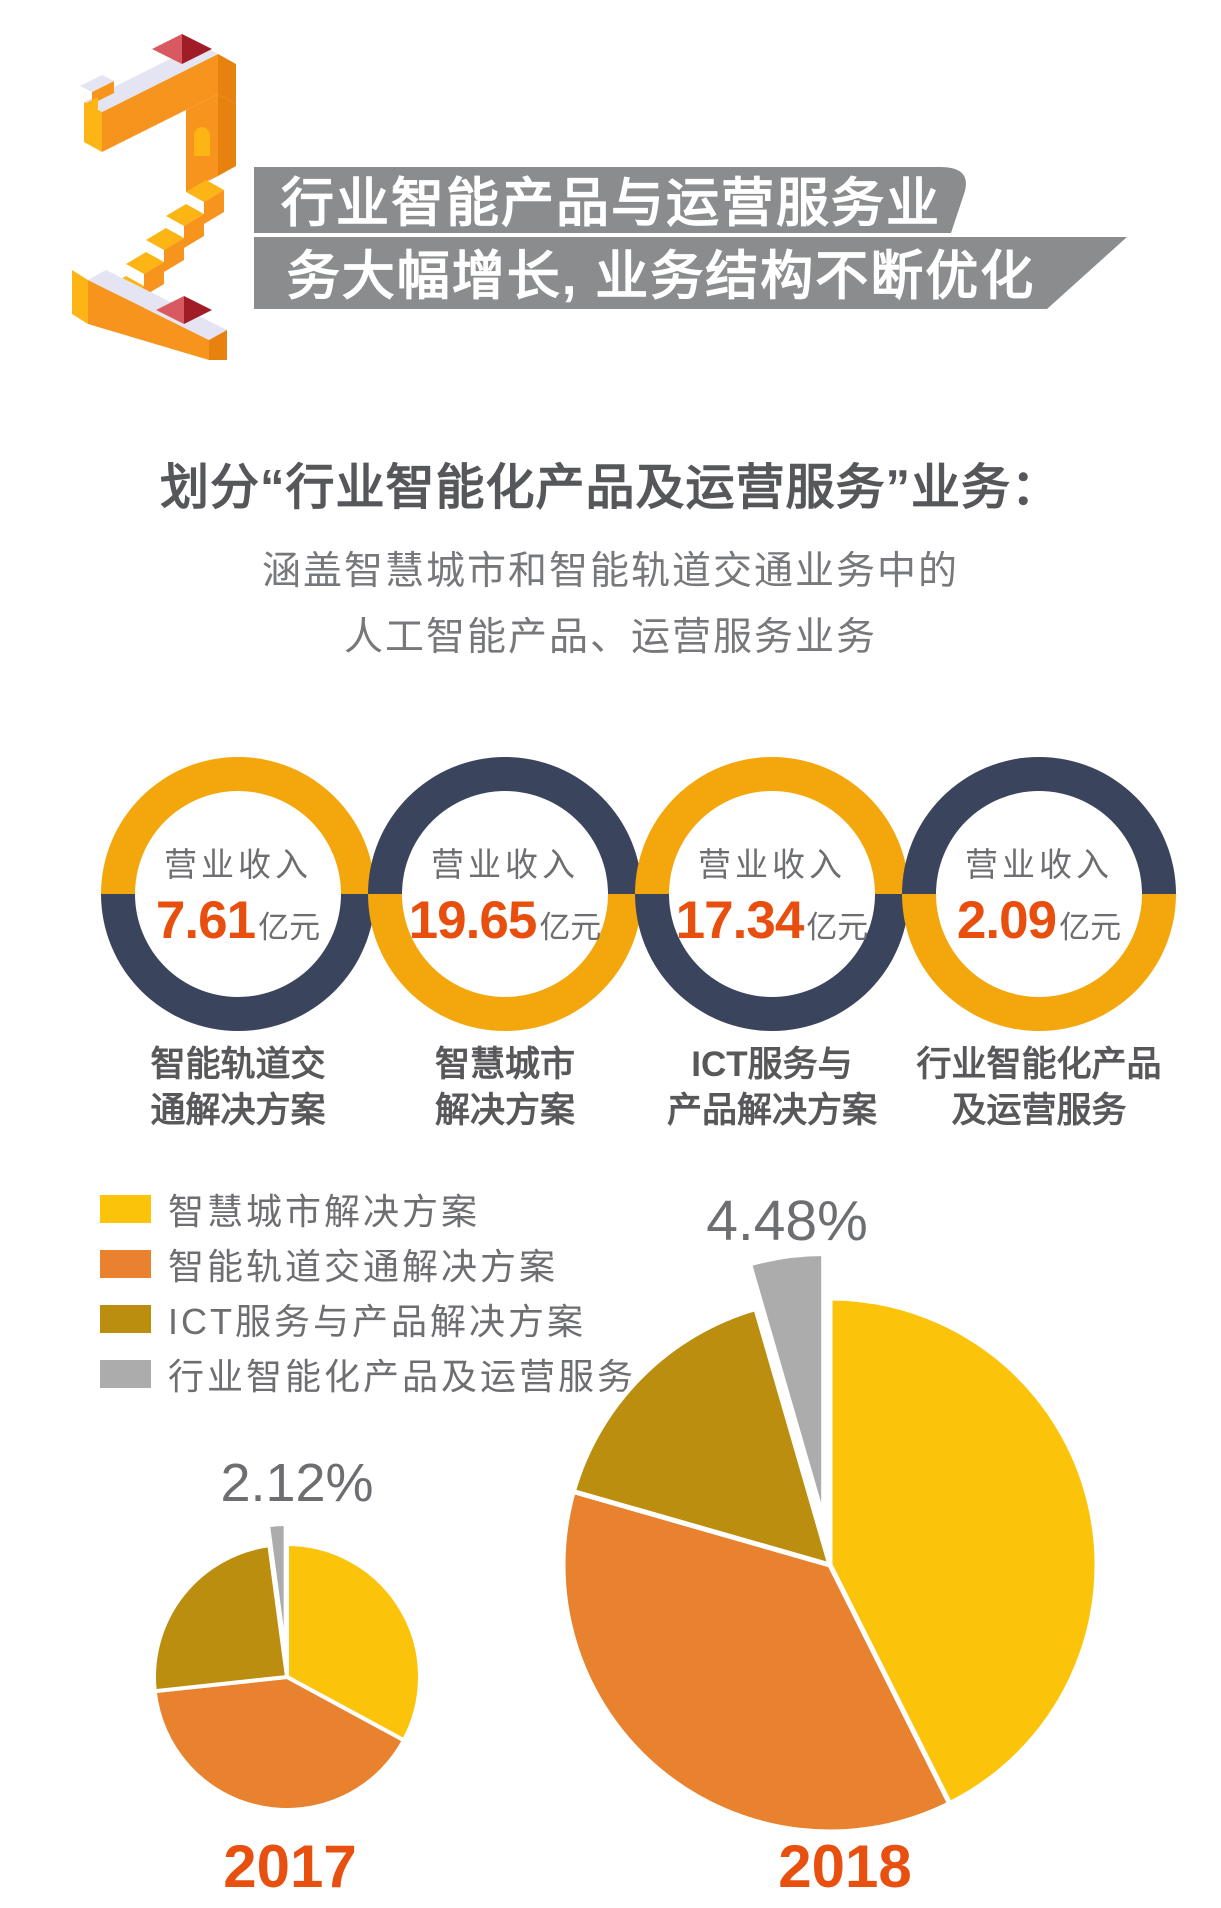 This screenshot has width=1221, height=1908. I want to click on pie-chart-2017, so click(287, 1667).